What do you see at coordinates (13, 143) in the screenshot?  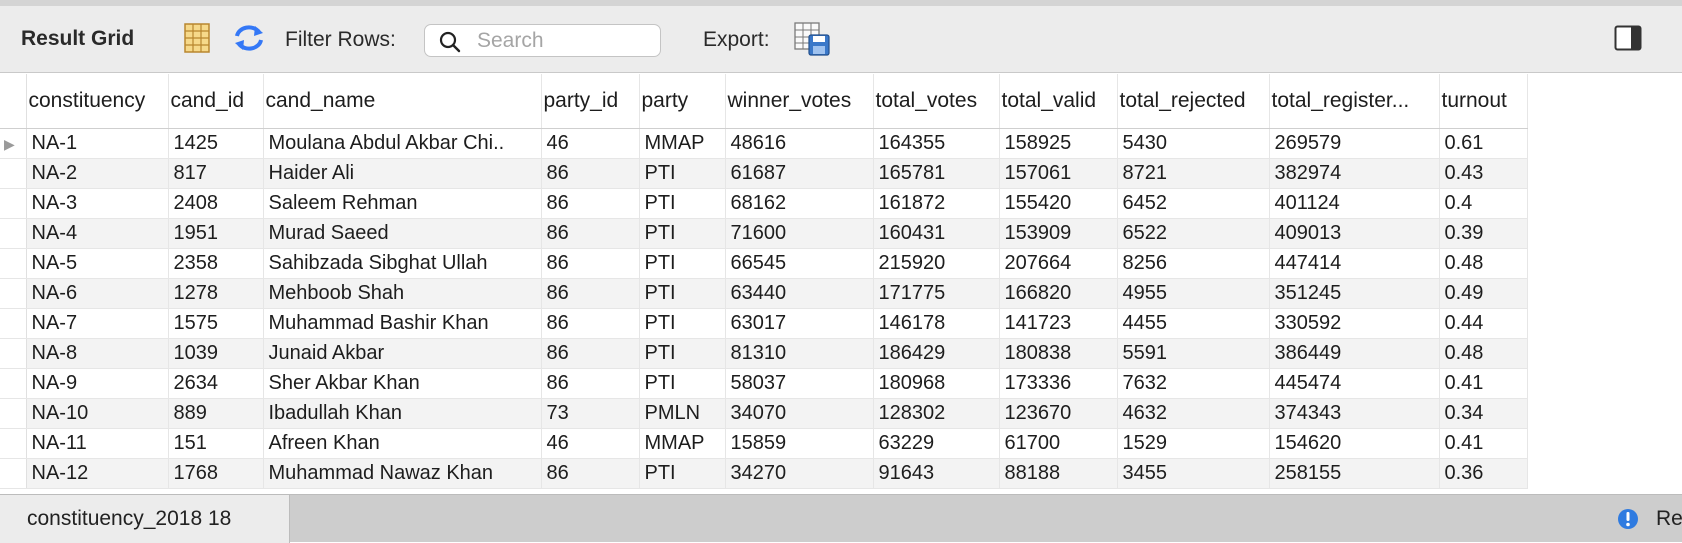 I see `row-gutter: ▶` at bounding box center [13, 143].